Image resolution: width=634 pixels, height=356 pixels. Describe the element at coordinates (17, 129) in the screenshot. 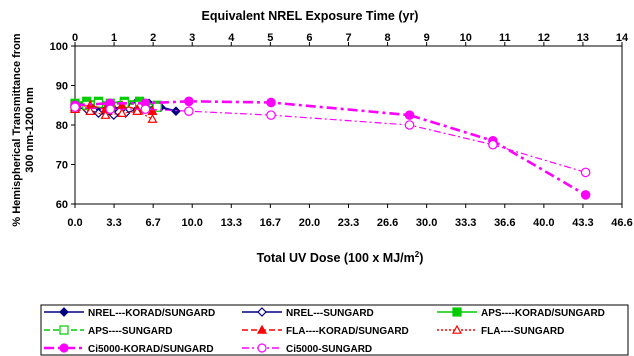

I see `y-axis-title-line1: % Hemispherical Transmittance from` at that location.